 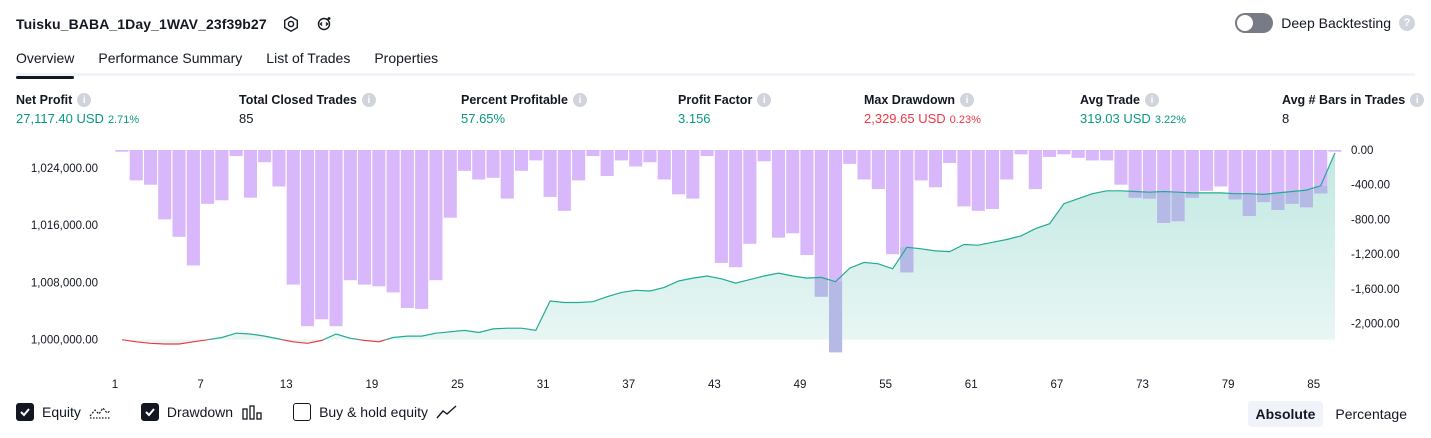 What do you see at coordinates (25, 412) in the screenshot?
I see `equity-checkbox` at bounding box center [25, 412].